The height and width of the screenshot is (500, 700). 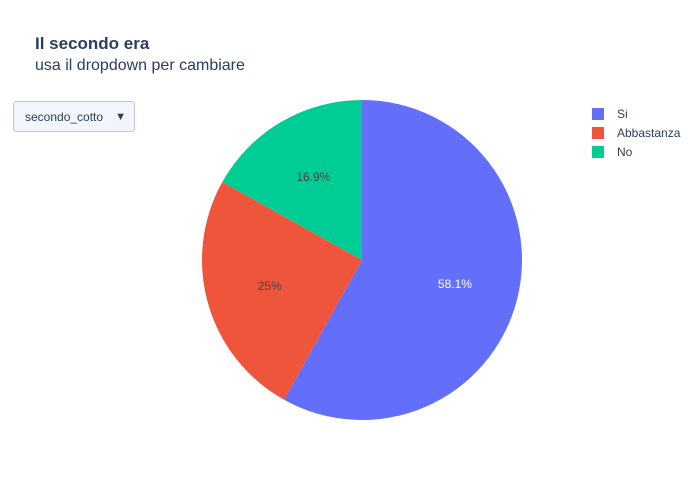 What do you see at coordinates (120, 116) in the screenshot?
I see `chevron-down-icon: ▼` at bounding box center [120, 116].